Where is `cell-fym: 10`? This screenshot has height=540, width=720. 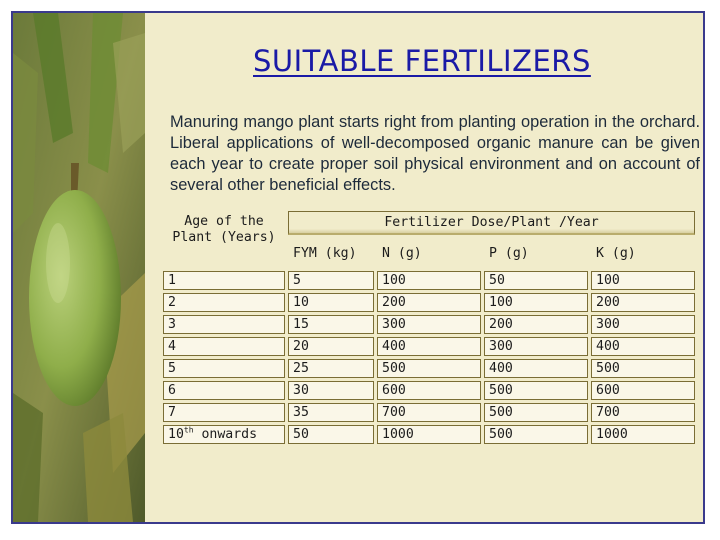
cell-fym: 10 is located at coordinates (331, 302).